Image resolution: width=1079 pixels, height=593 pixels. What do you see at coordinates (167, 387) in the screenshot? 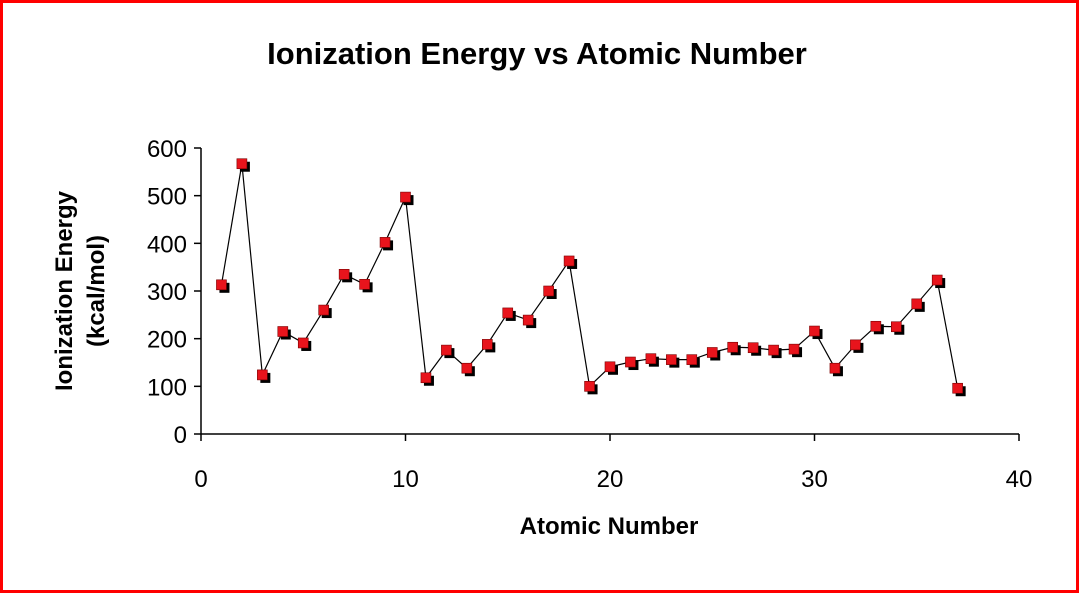
I see `y-tick-label: 100` at bounding box center [167, 387].